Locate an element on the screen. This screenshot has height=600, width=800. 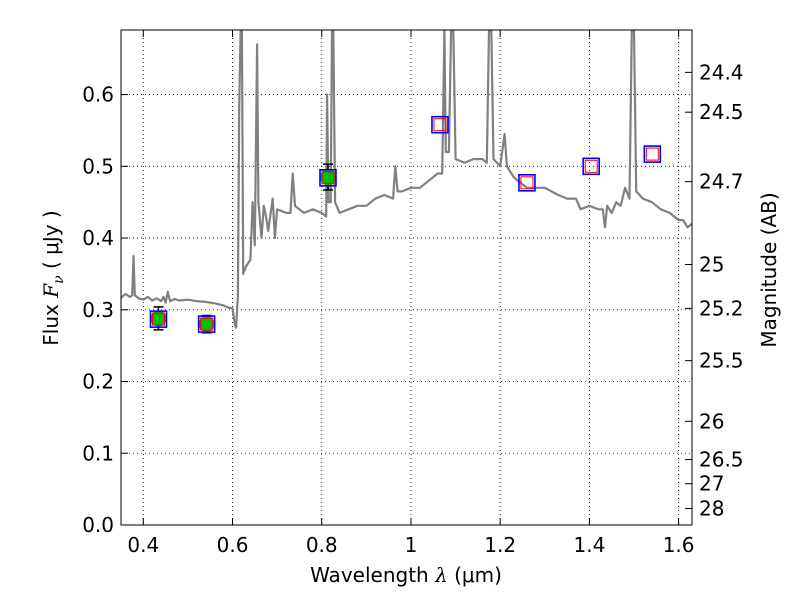
magnitude-tick-label: 25.5 is located at coordinates (721, 361).